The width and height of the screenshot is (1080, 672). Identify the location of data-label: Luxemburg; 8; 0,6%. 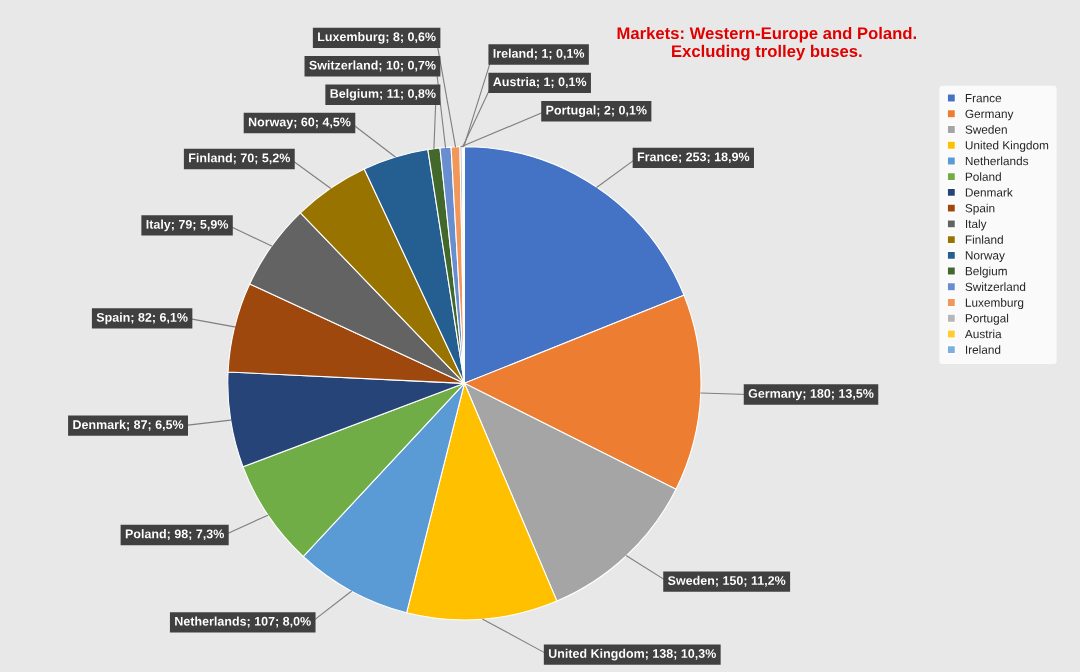
(377, 38).